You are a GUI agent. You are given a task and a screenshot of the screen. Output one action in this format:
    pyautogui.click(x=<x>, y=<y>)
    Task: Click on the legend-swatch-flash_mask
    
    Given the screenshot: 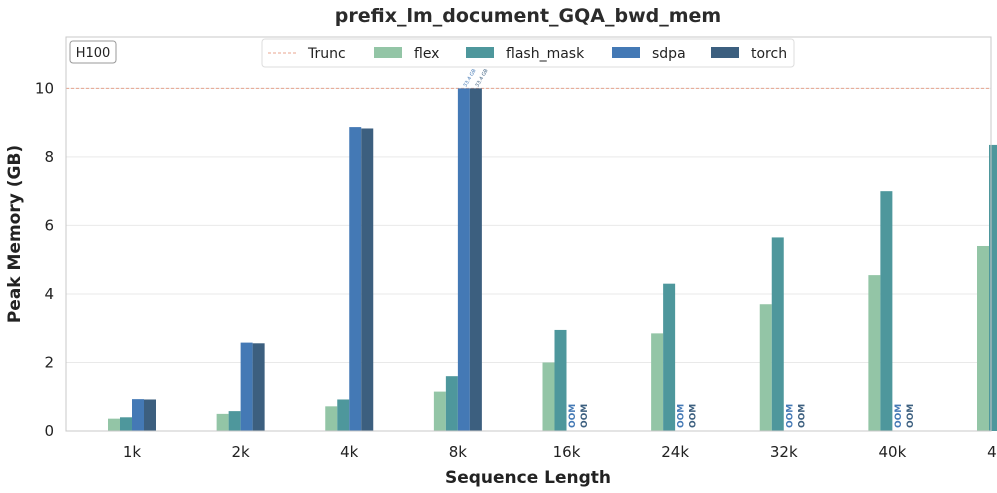 What is the action you would take?
    pyautogui.click(x=480, y=52)
    